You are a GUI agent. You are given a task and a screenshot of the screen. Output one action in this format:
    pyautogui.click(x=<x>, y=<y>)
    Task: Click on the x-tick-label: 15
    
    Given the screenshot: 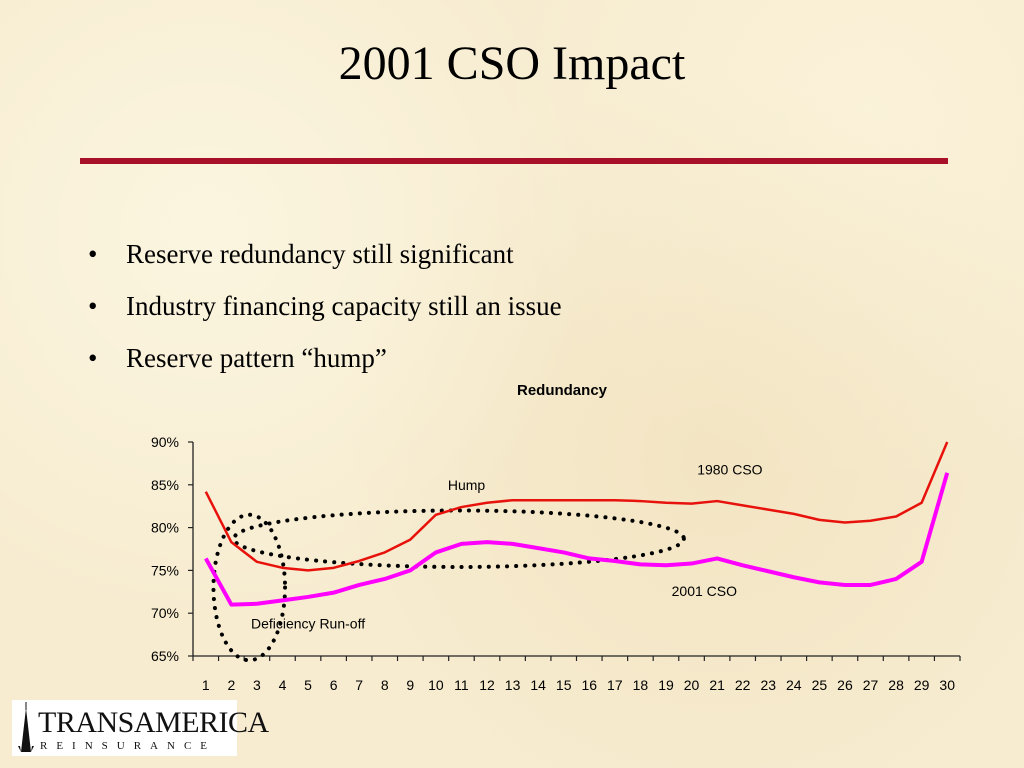 What is the action you would take?
    pyautogui.click(x=564, y=685)
    